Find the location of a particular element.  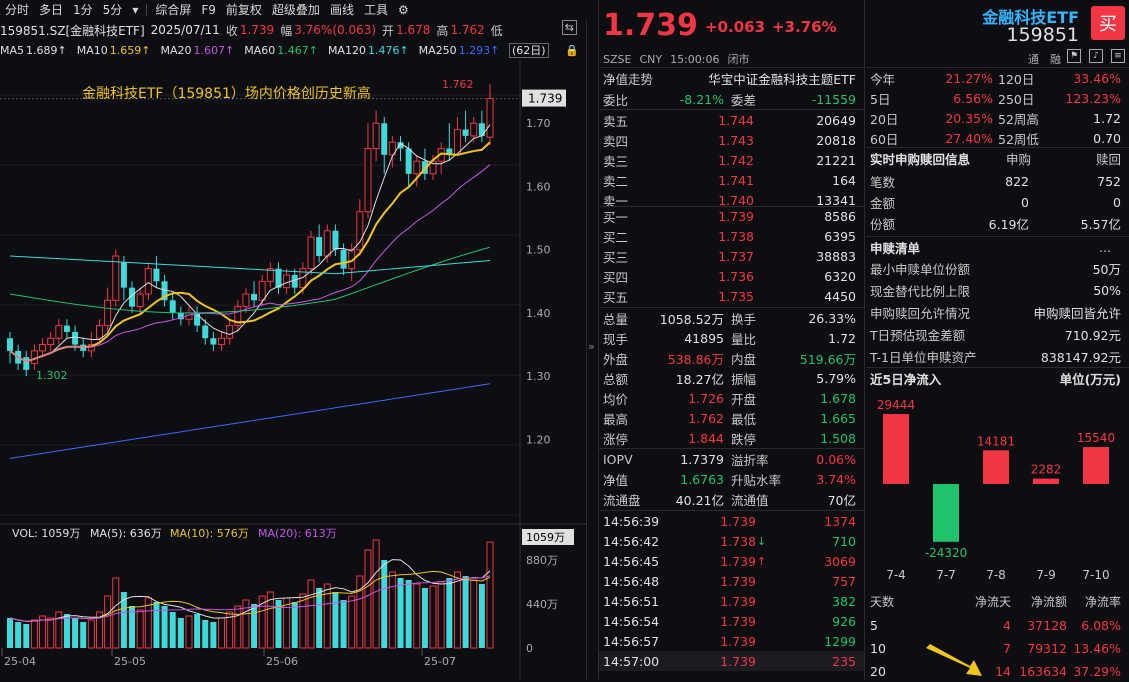

tick-row: 14:56:51 1.739 382 is located at coordinates (731, 601).